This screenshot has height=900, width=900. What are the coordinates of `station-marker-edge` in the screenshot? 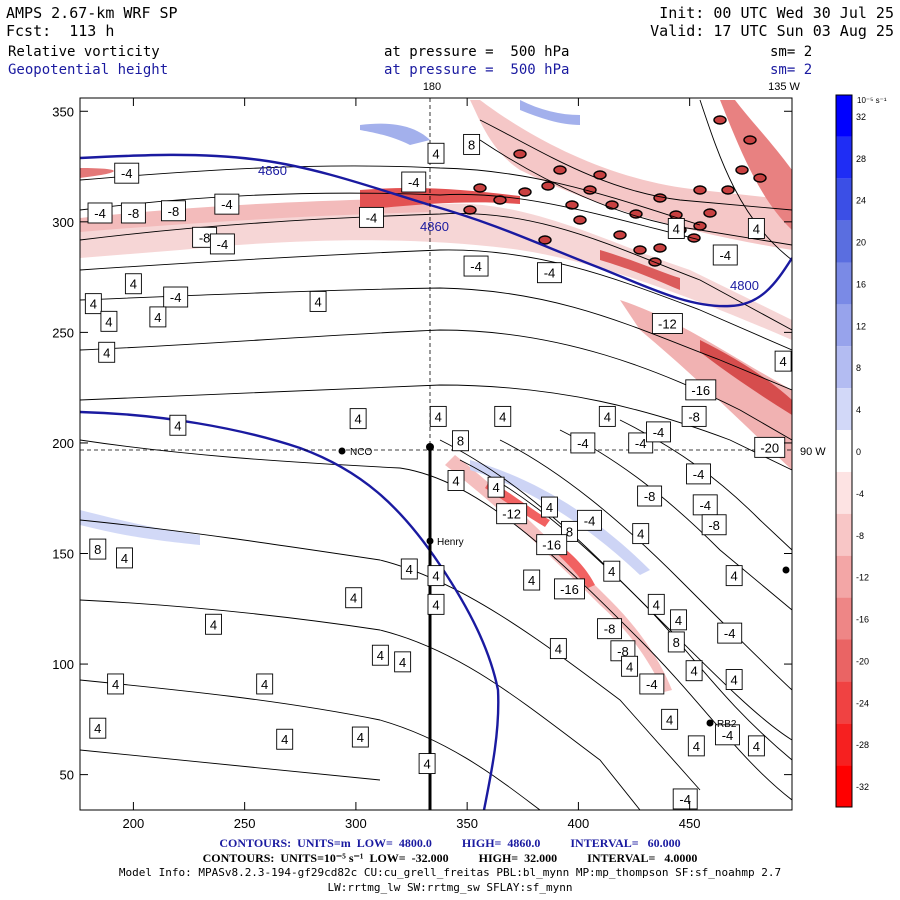 It's located at (786, 570).